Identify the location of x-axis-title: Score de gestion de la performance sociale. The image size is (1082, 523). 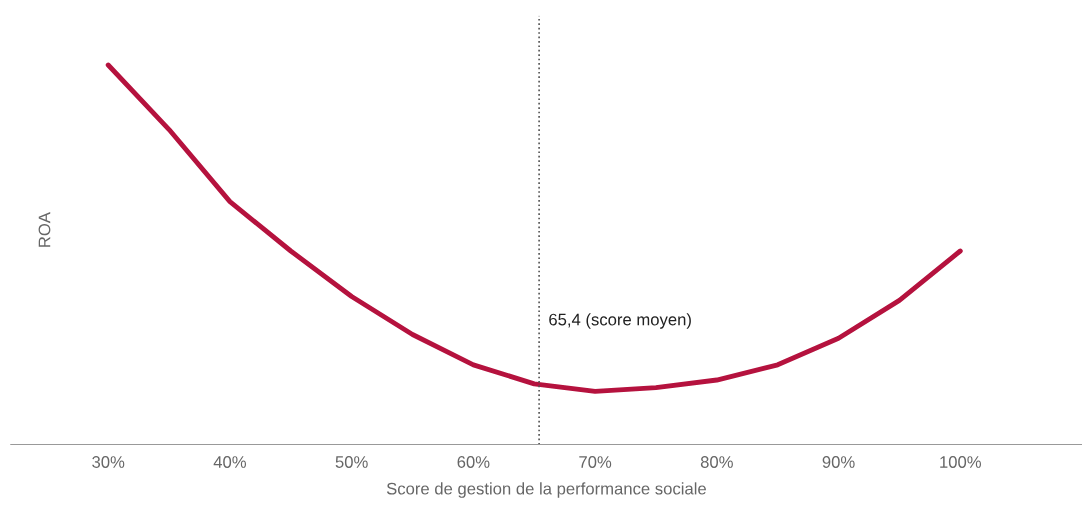
(546, 490).